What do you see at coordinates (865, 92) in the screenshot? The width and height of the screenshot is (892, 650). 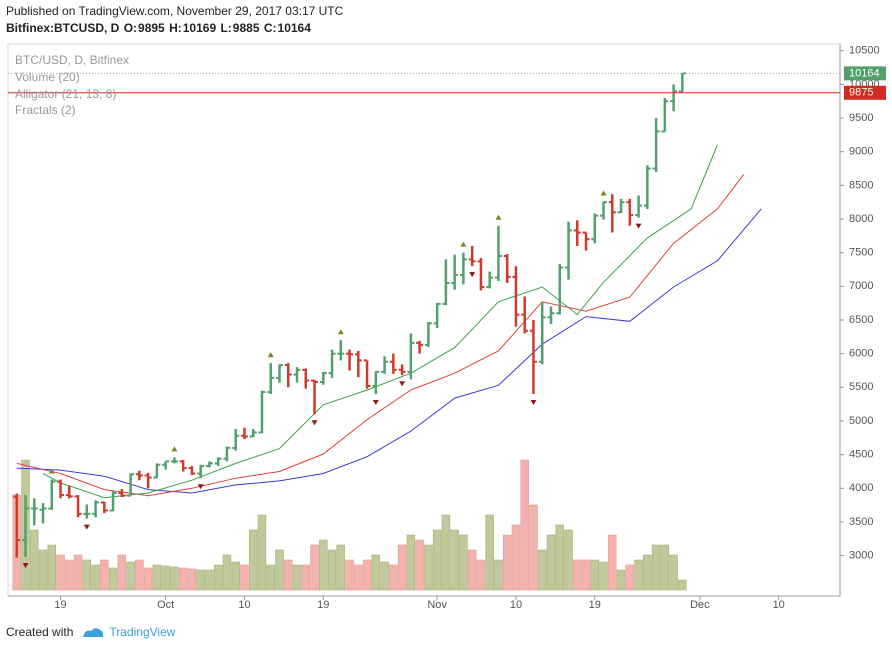 I see `price-line-box` at bounding box center [865, 92].